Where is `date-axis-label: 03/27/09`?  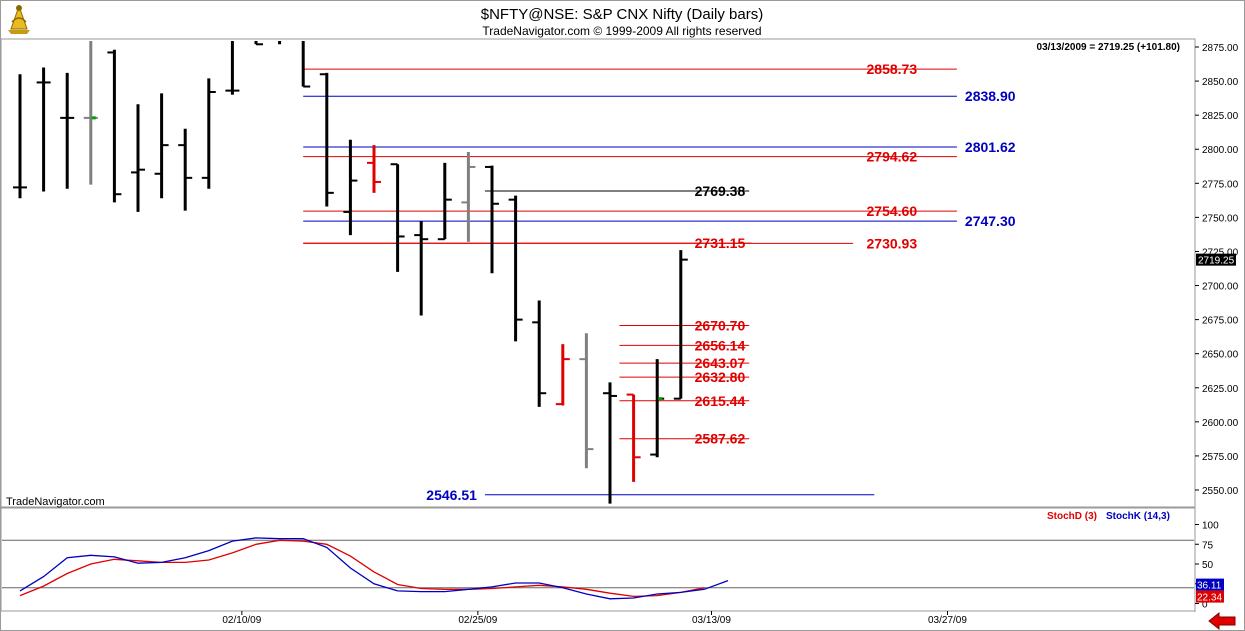 date-axis-label: 03/27/09 is located at coordinates (947, 620).